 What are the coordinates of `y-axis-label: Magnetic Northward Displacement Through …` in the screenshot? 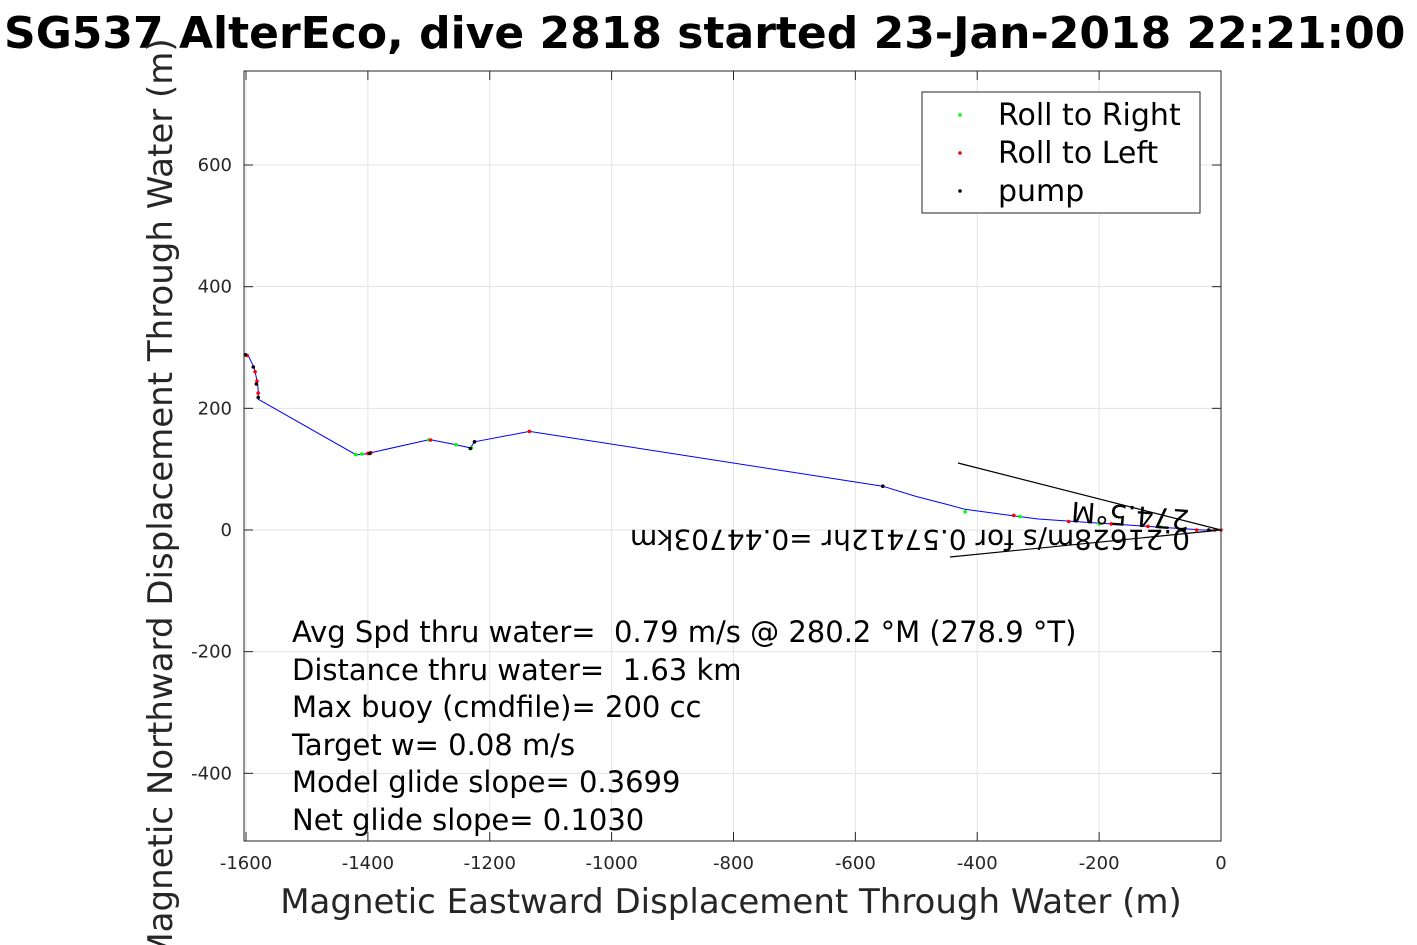 It's located at (161, 491).